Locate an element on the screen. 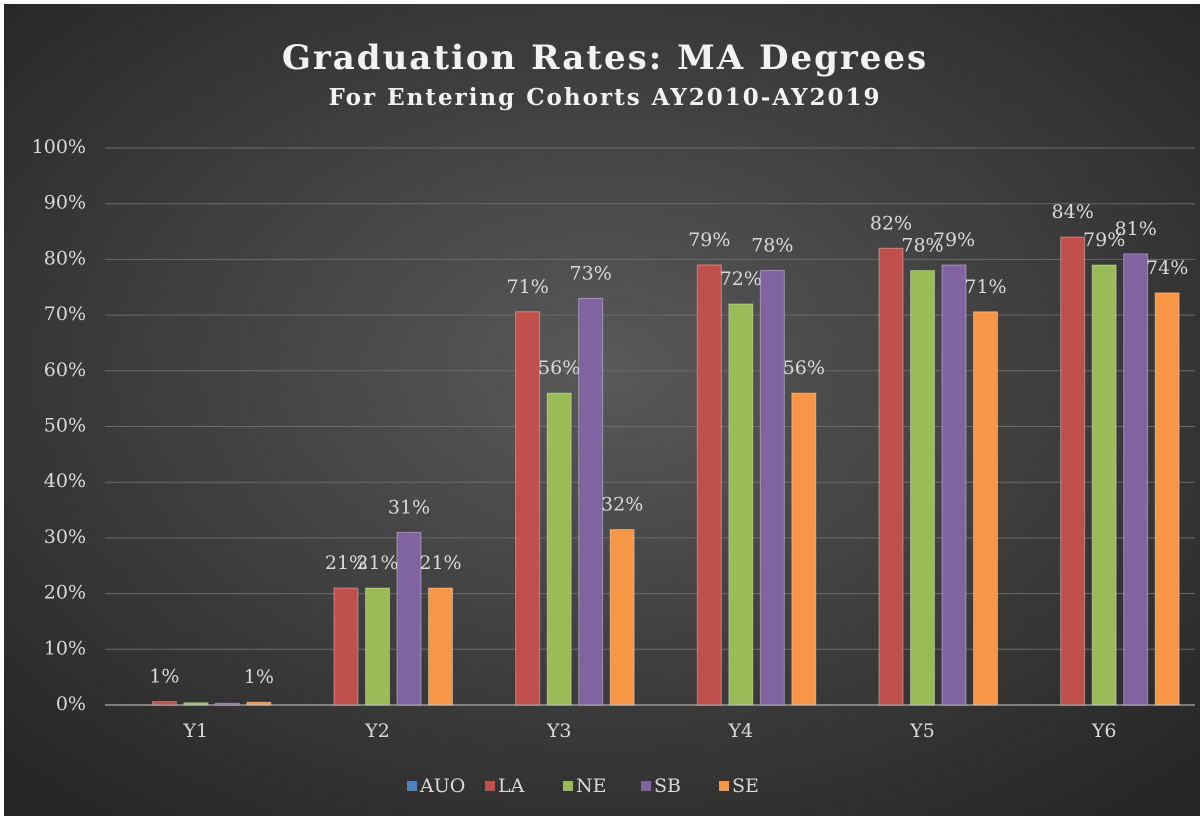 The image size is (1204, 820). y-tick-label: 80% is located at coordinates (65, 258).